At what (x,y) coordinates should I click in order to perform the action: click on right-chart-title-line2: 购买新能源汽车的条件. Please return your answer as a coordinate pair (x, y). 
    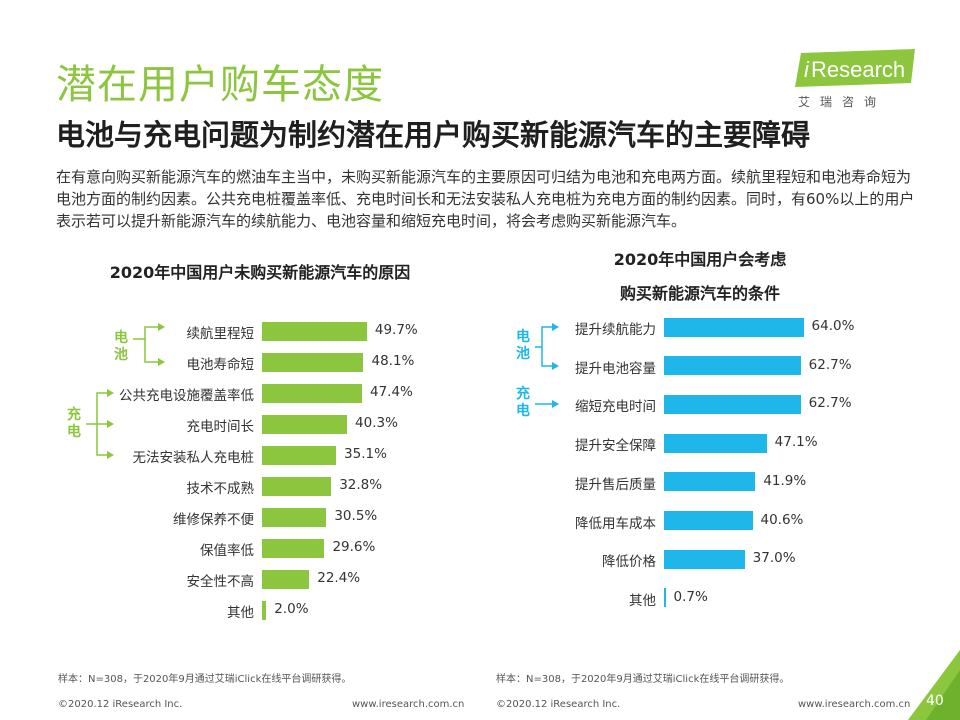
    Looking at the image, I should click on (699, 293).